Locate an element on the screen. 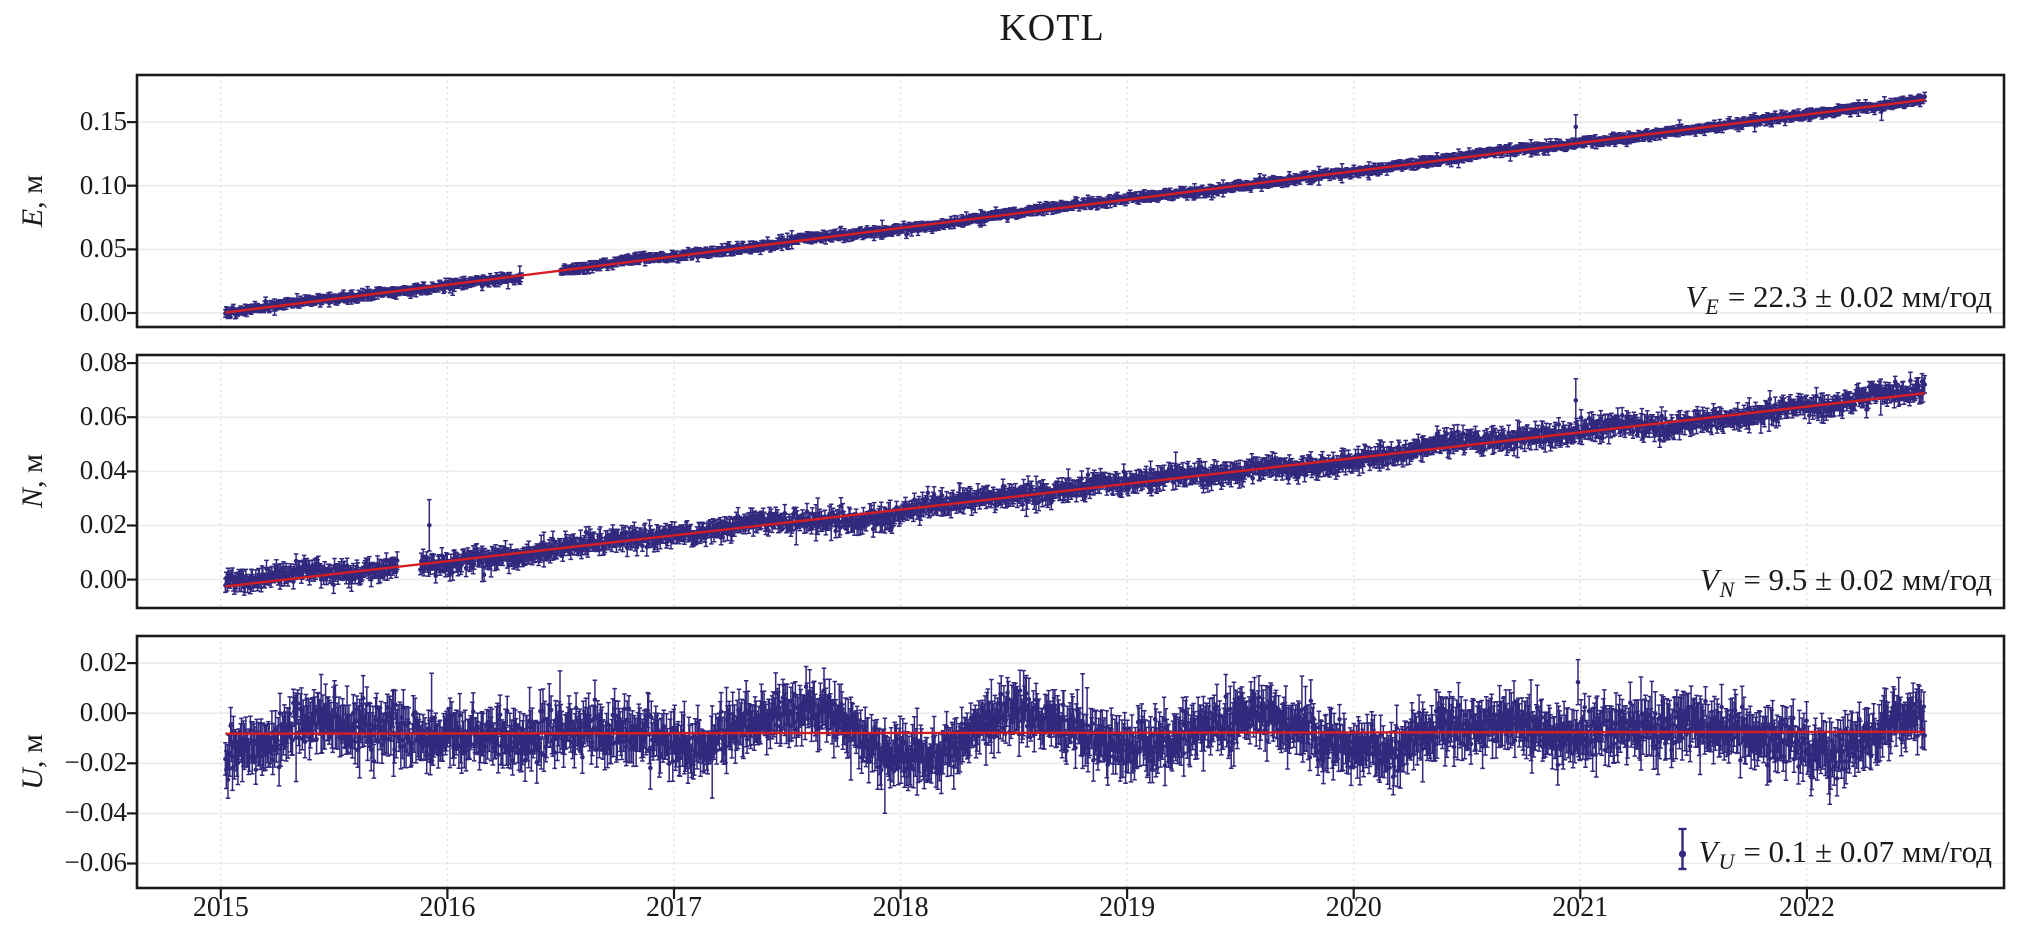 The width and height of the screenshot is (2019, 945). velocity-annotation-u: VU = 0.1 ± 0.07 мм/год is located at coordinates (1834, 850).